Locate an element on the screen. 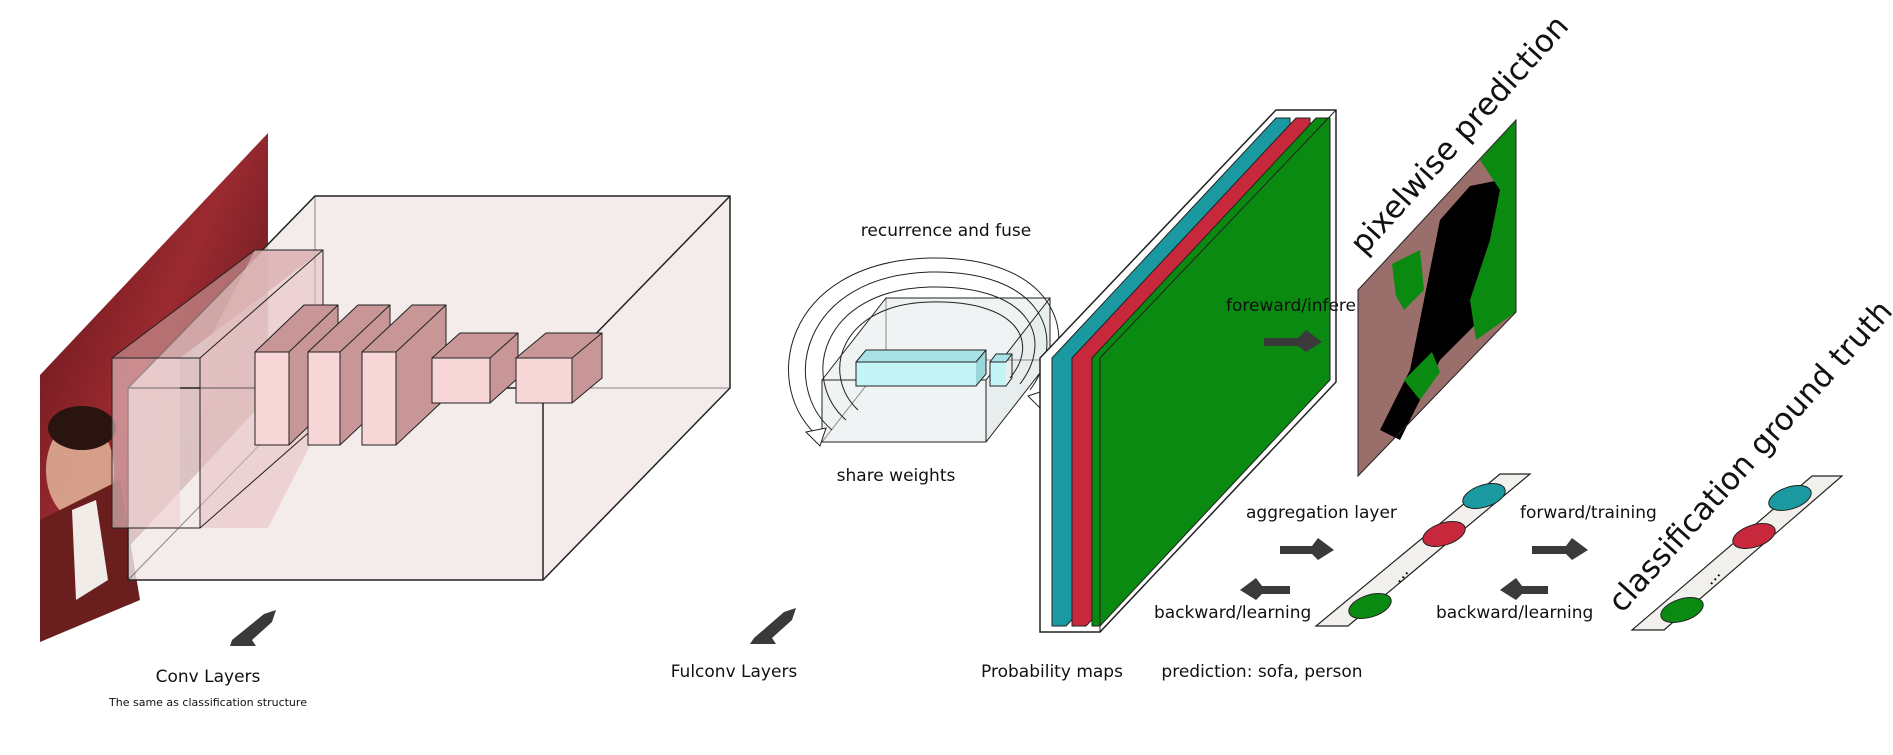 The height and width of the screenshot is (755, 1893). recurrence-fuse-label: recurrence and fuse is located at coordinates (946, 231).